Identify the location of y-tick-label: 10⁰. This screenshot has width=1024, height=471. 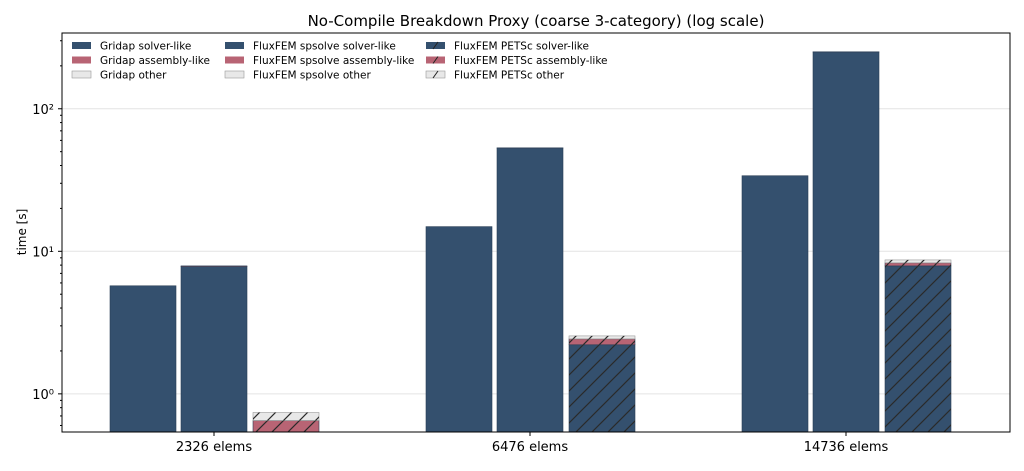
(43, 395).